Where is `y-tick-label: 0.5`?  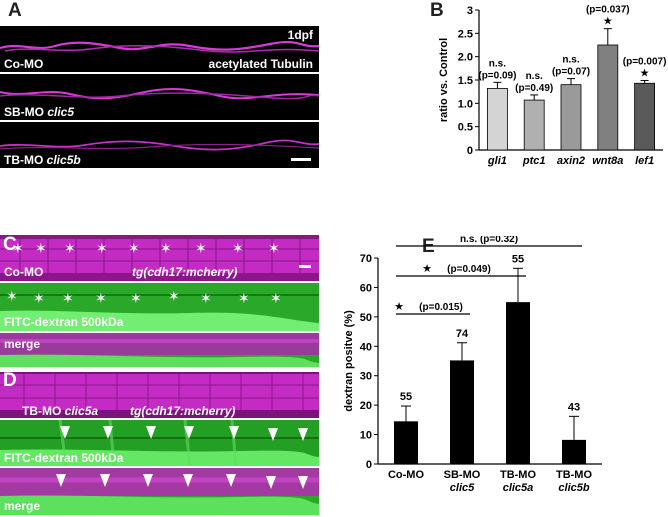 y-tick-label: 0.5 is located at coordinates (465, 128).